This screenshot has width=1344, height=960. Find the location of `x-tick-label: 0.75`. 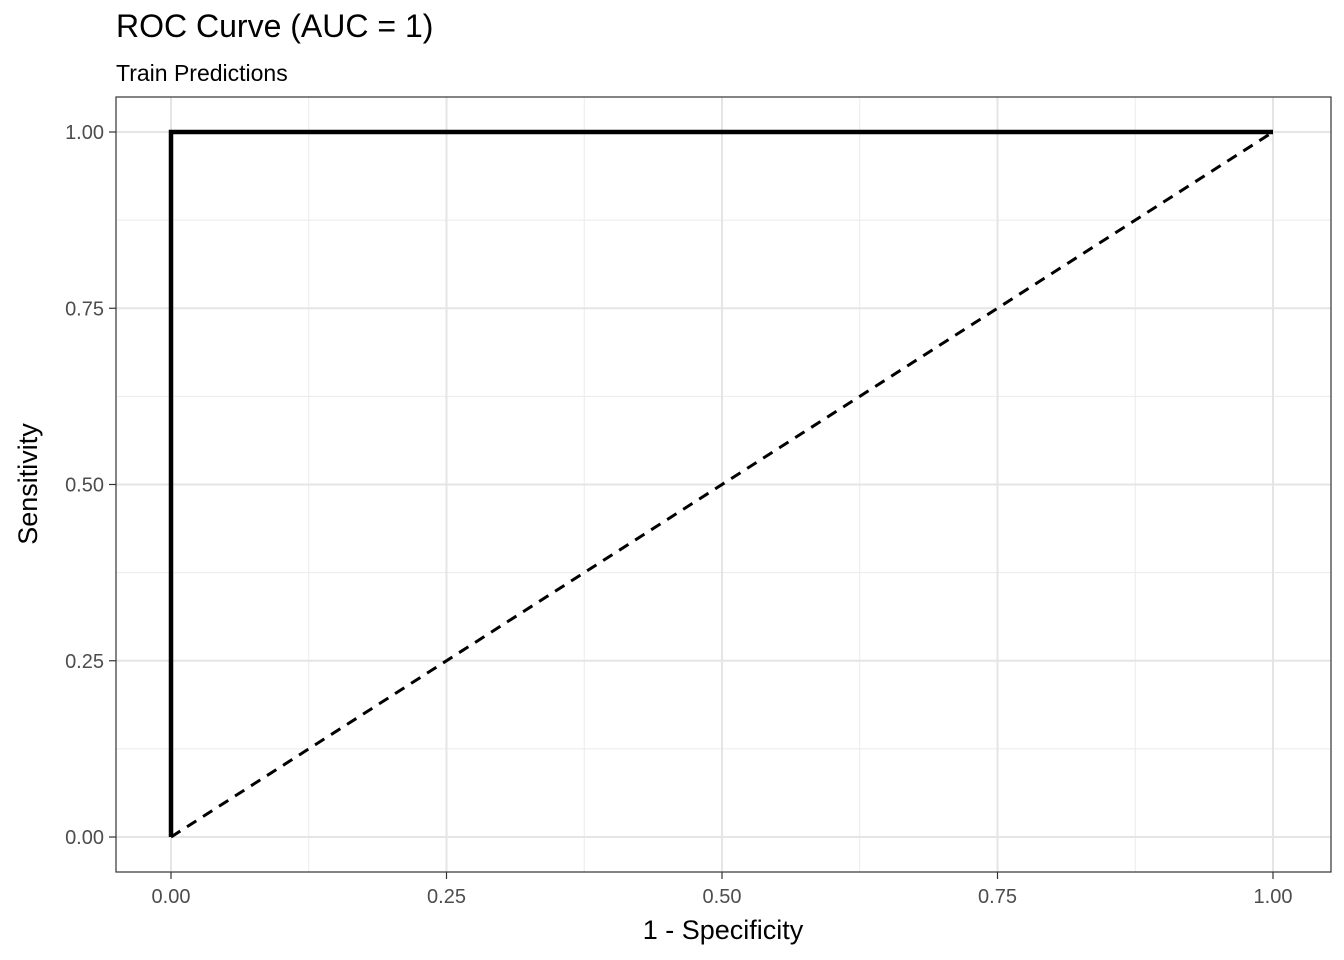

x-tick-label: 0.75 is located at coordinates (997, 897).